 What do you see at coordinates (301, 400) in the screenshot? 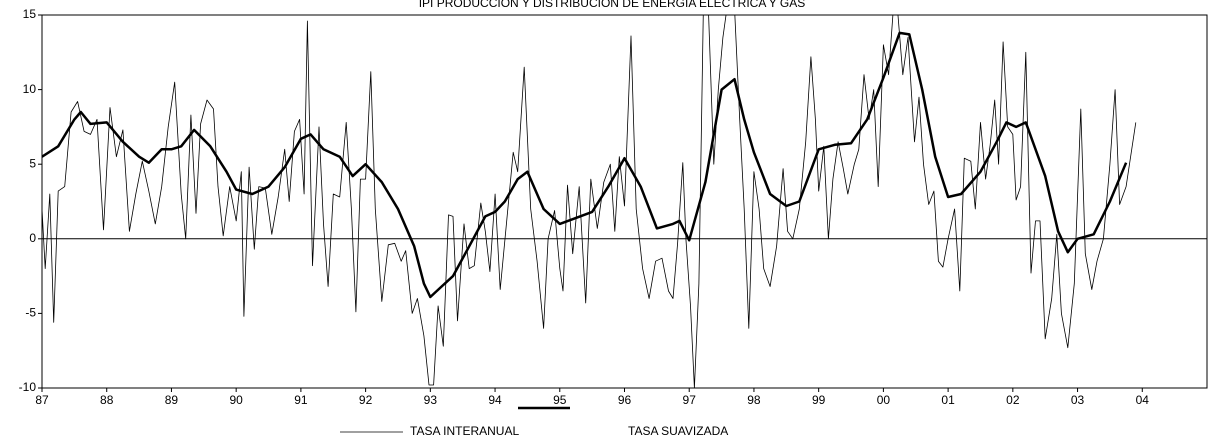
I see `x-tick-label: 91` at bounding box center [301, 400].